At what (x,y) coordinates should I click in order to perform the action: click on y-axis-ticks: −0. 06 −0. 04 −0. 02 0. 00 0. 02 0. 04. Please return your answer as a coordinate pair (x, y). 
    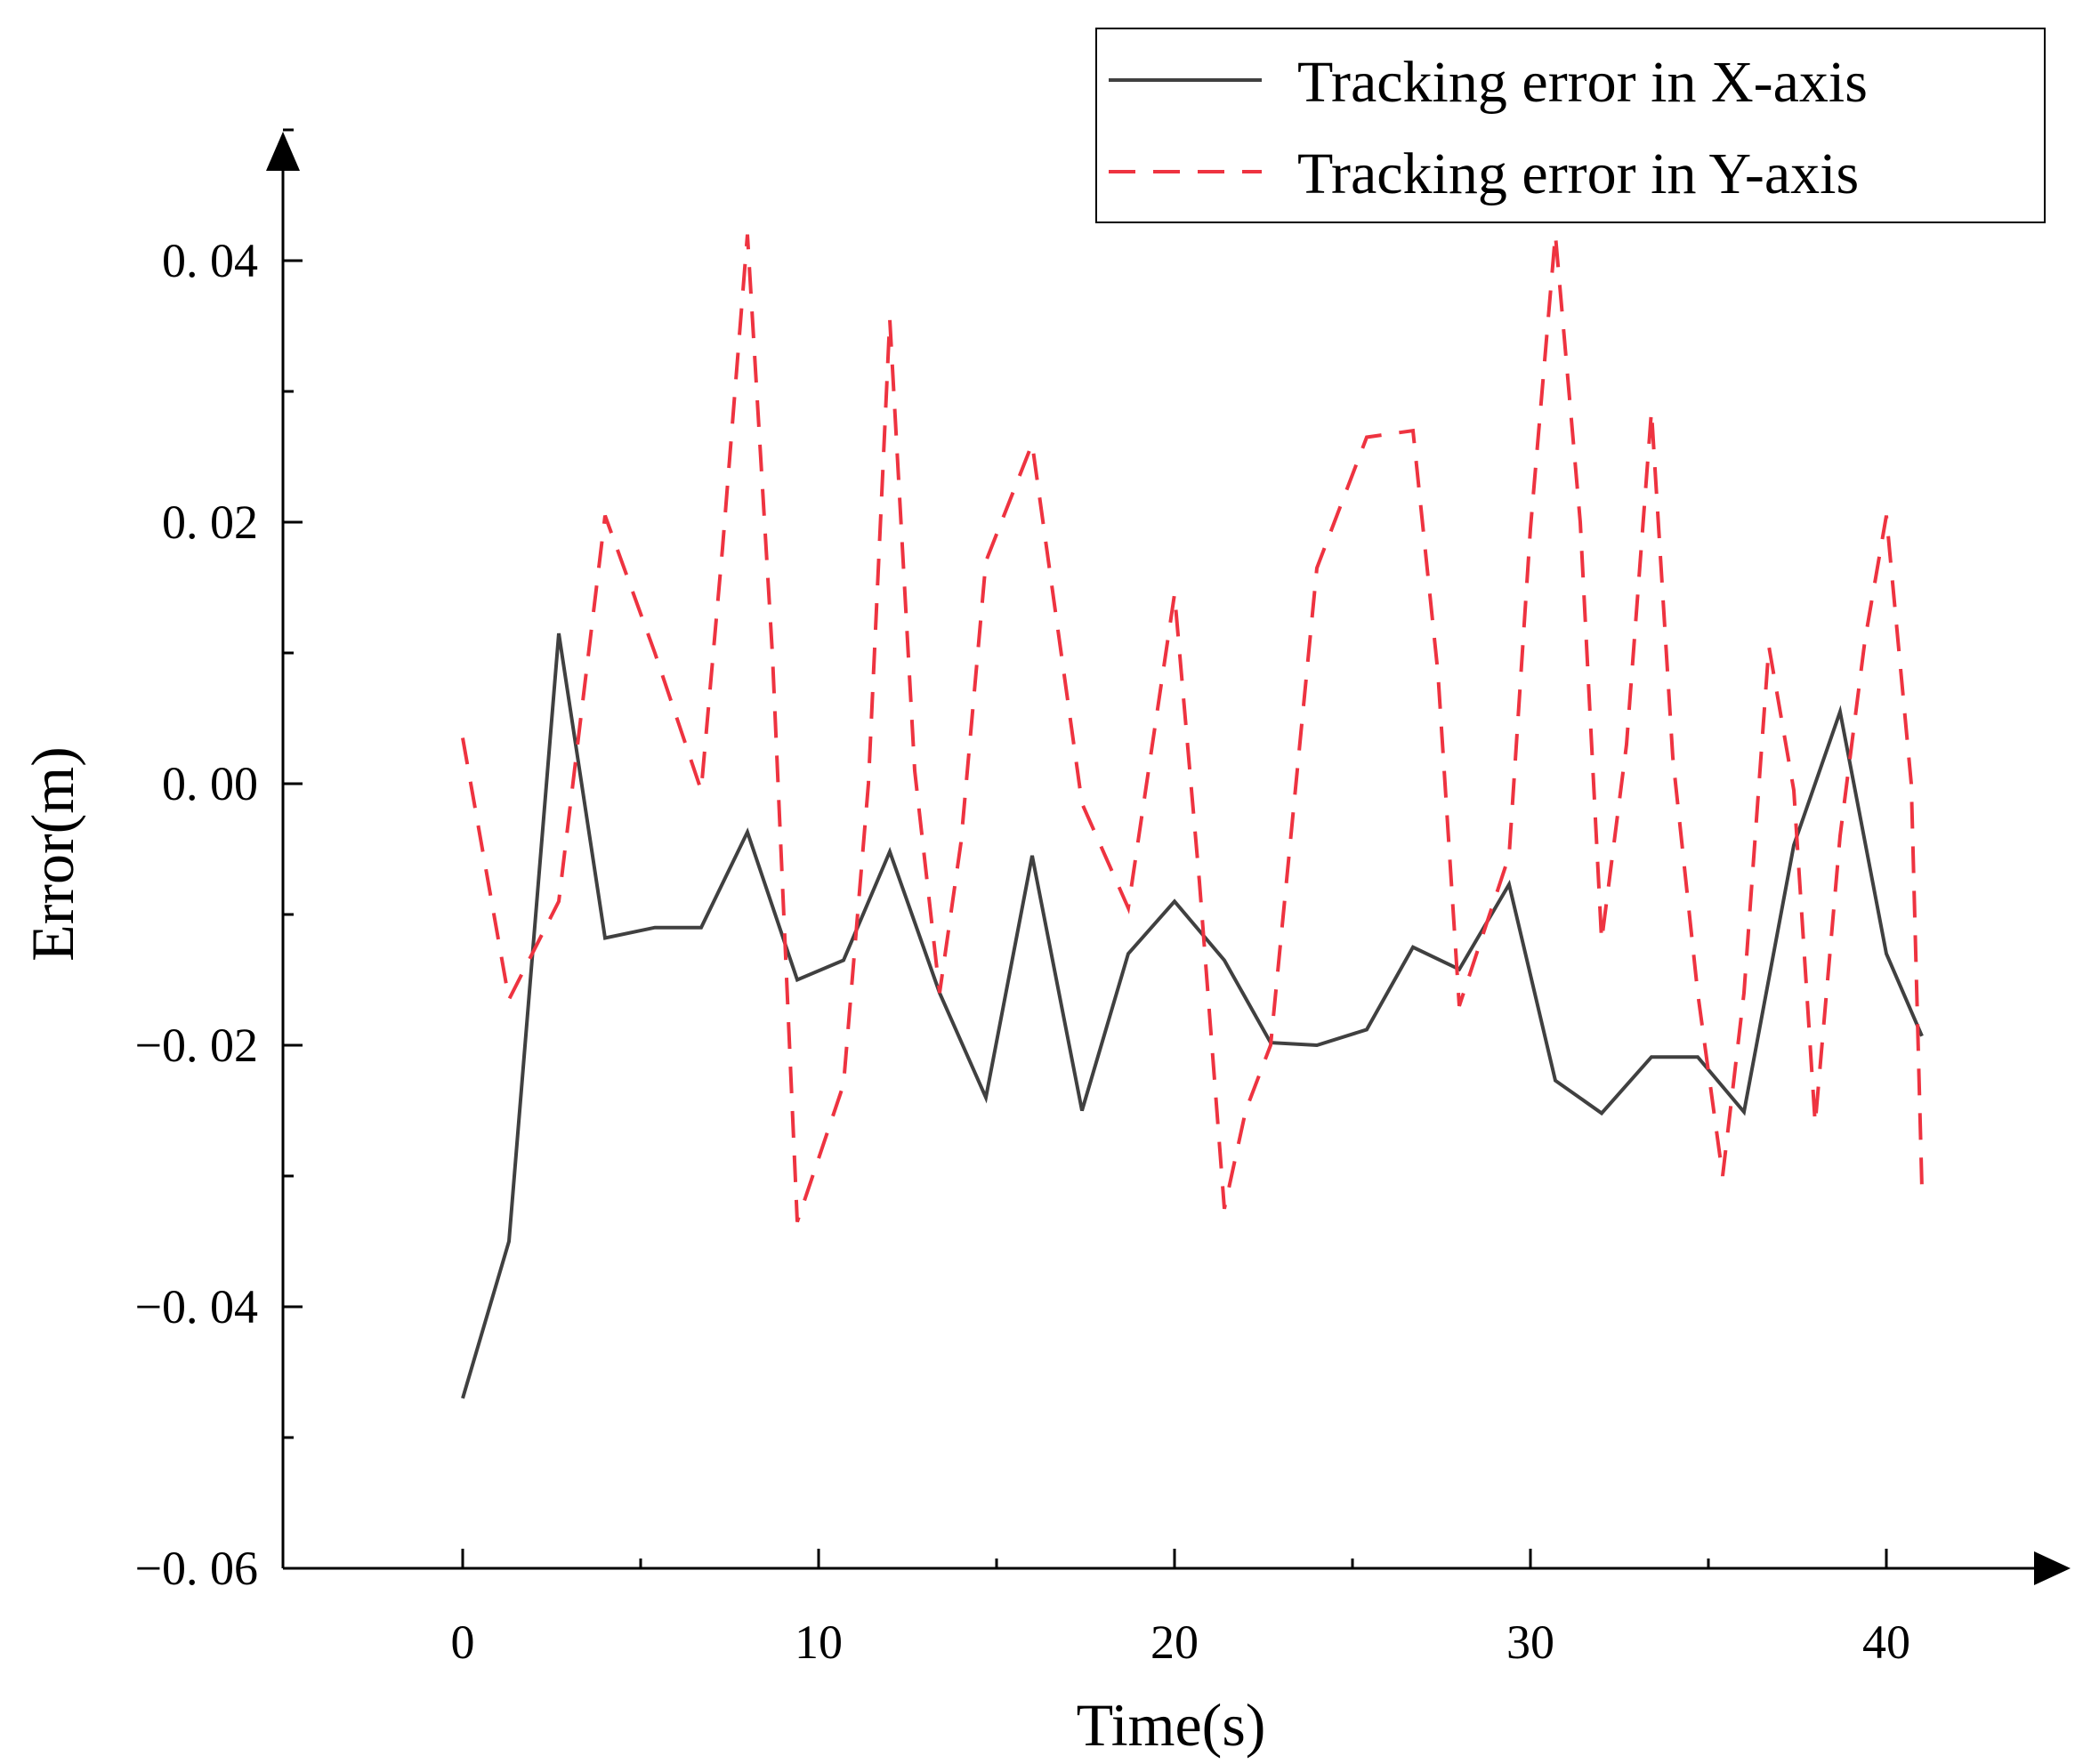
    Looking at the image, I should click on (219, 861).